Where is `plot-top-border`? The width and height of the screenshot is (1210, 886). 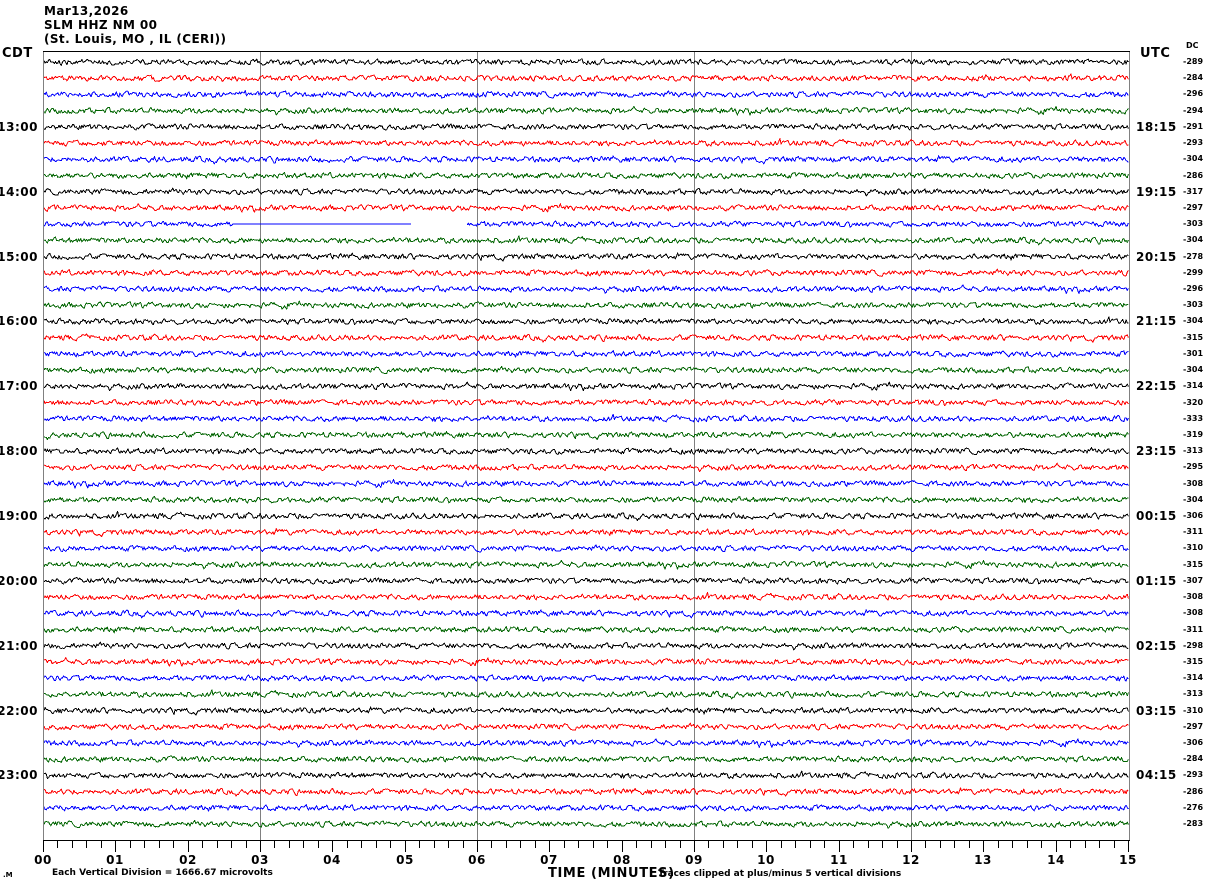 plot-top-border is located at coordinates (586, 51).